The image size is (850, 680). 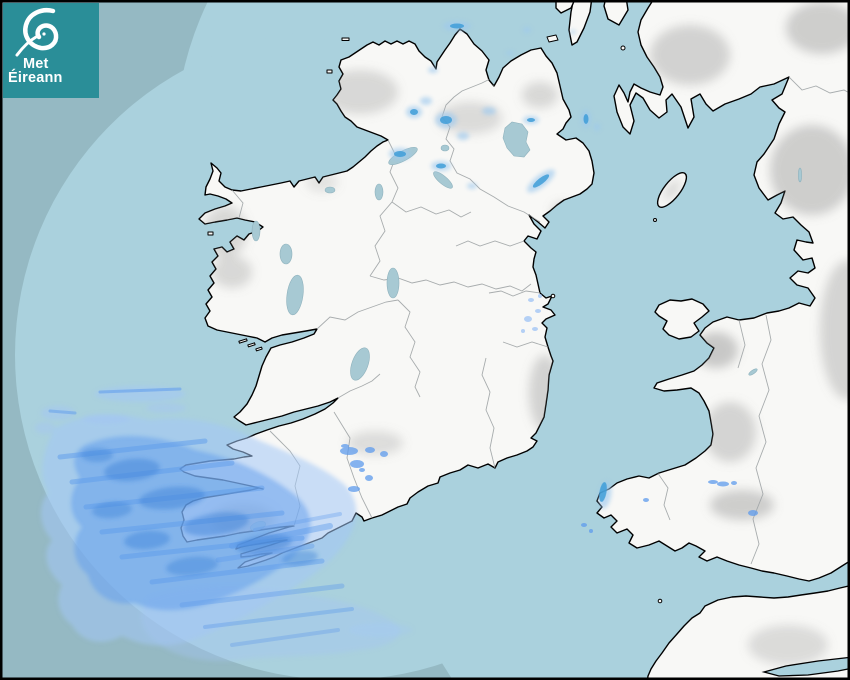 What do you see at coordinates (379, 192) in the screenshot?
I see `lough-allen` at bounding box center [379, 192].